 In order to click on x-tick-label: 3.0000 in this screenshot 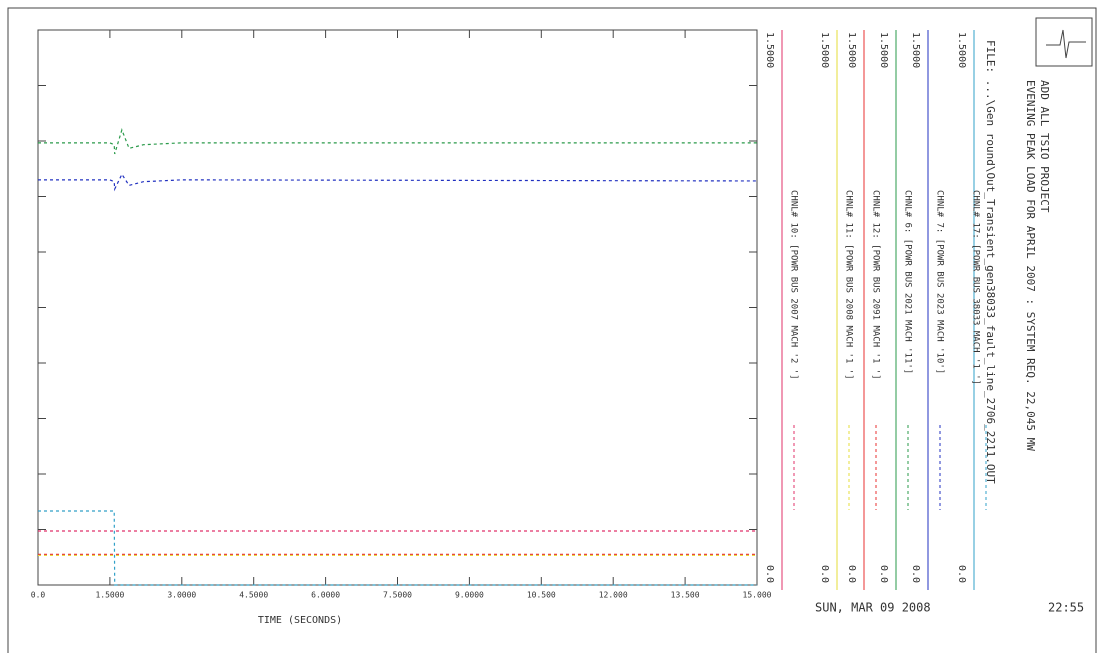, I will do `click(181, 595)`.